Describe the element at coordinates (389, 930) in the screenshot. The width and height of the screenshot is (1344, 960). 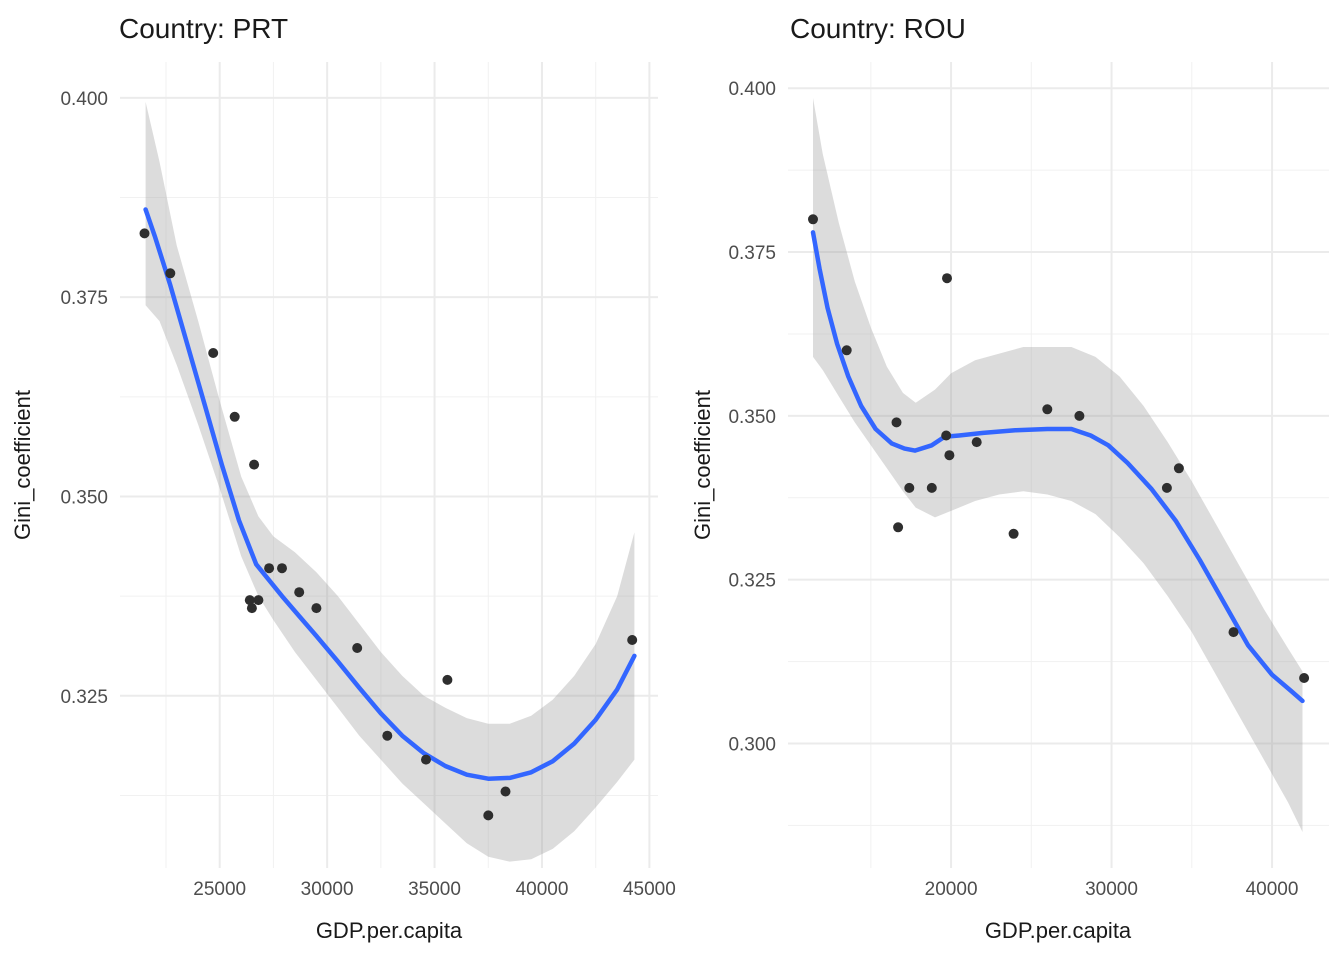
I see `x-axis-title-prt: GDP.per.capita` at that location.